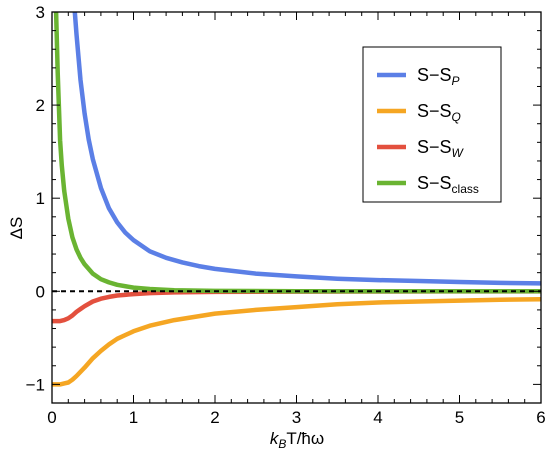  What do you see at coordinates (438, 76) in the screenshot?
I see `legend-entry-label: S−SP` at bounding box center [438, 76].